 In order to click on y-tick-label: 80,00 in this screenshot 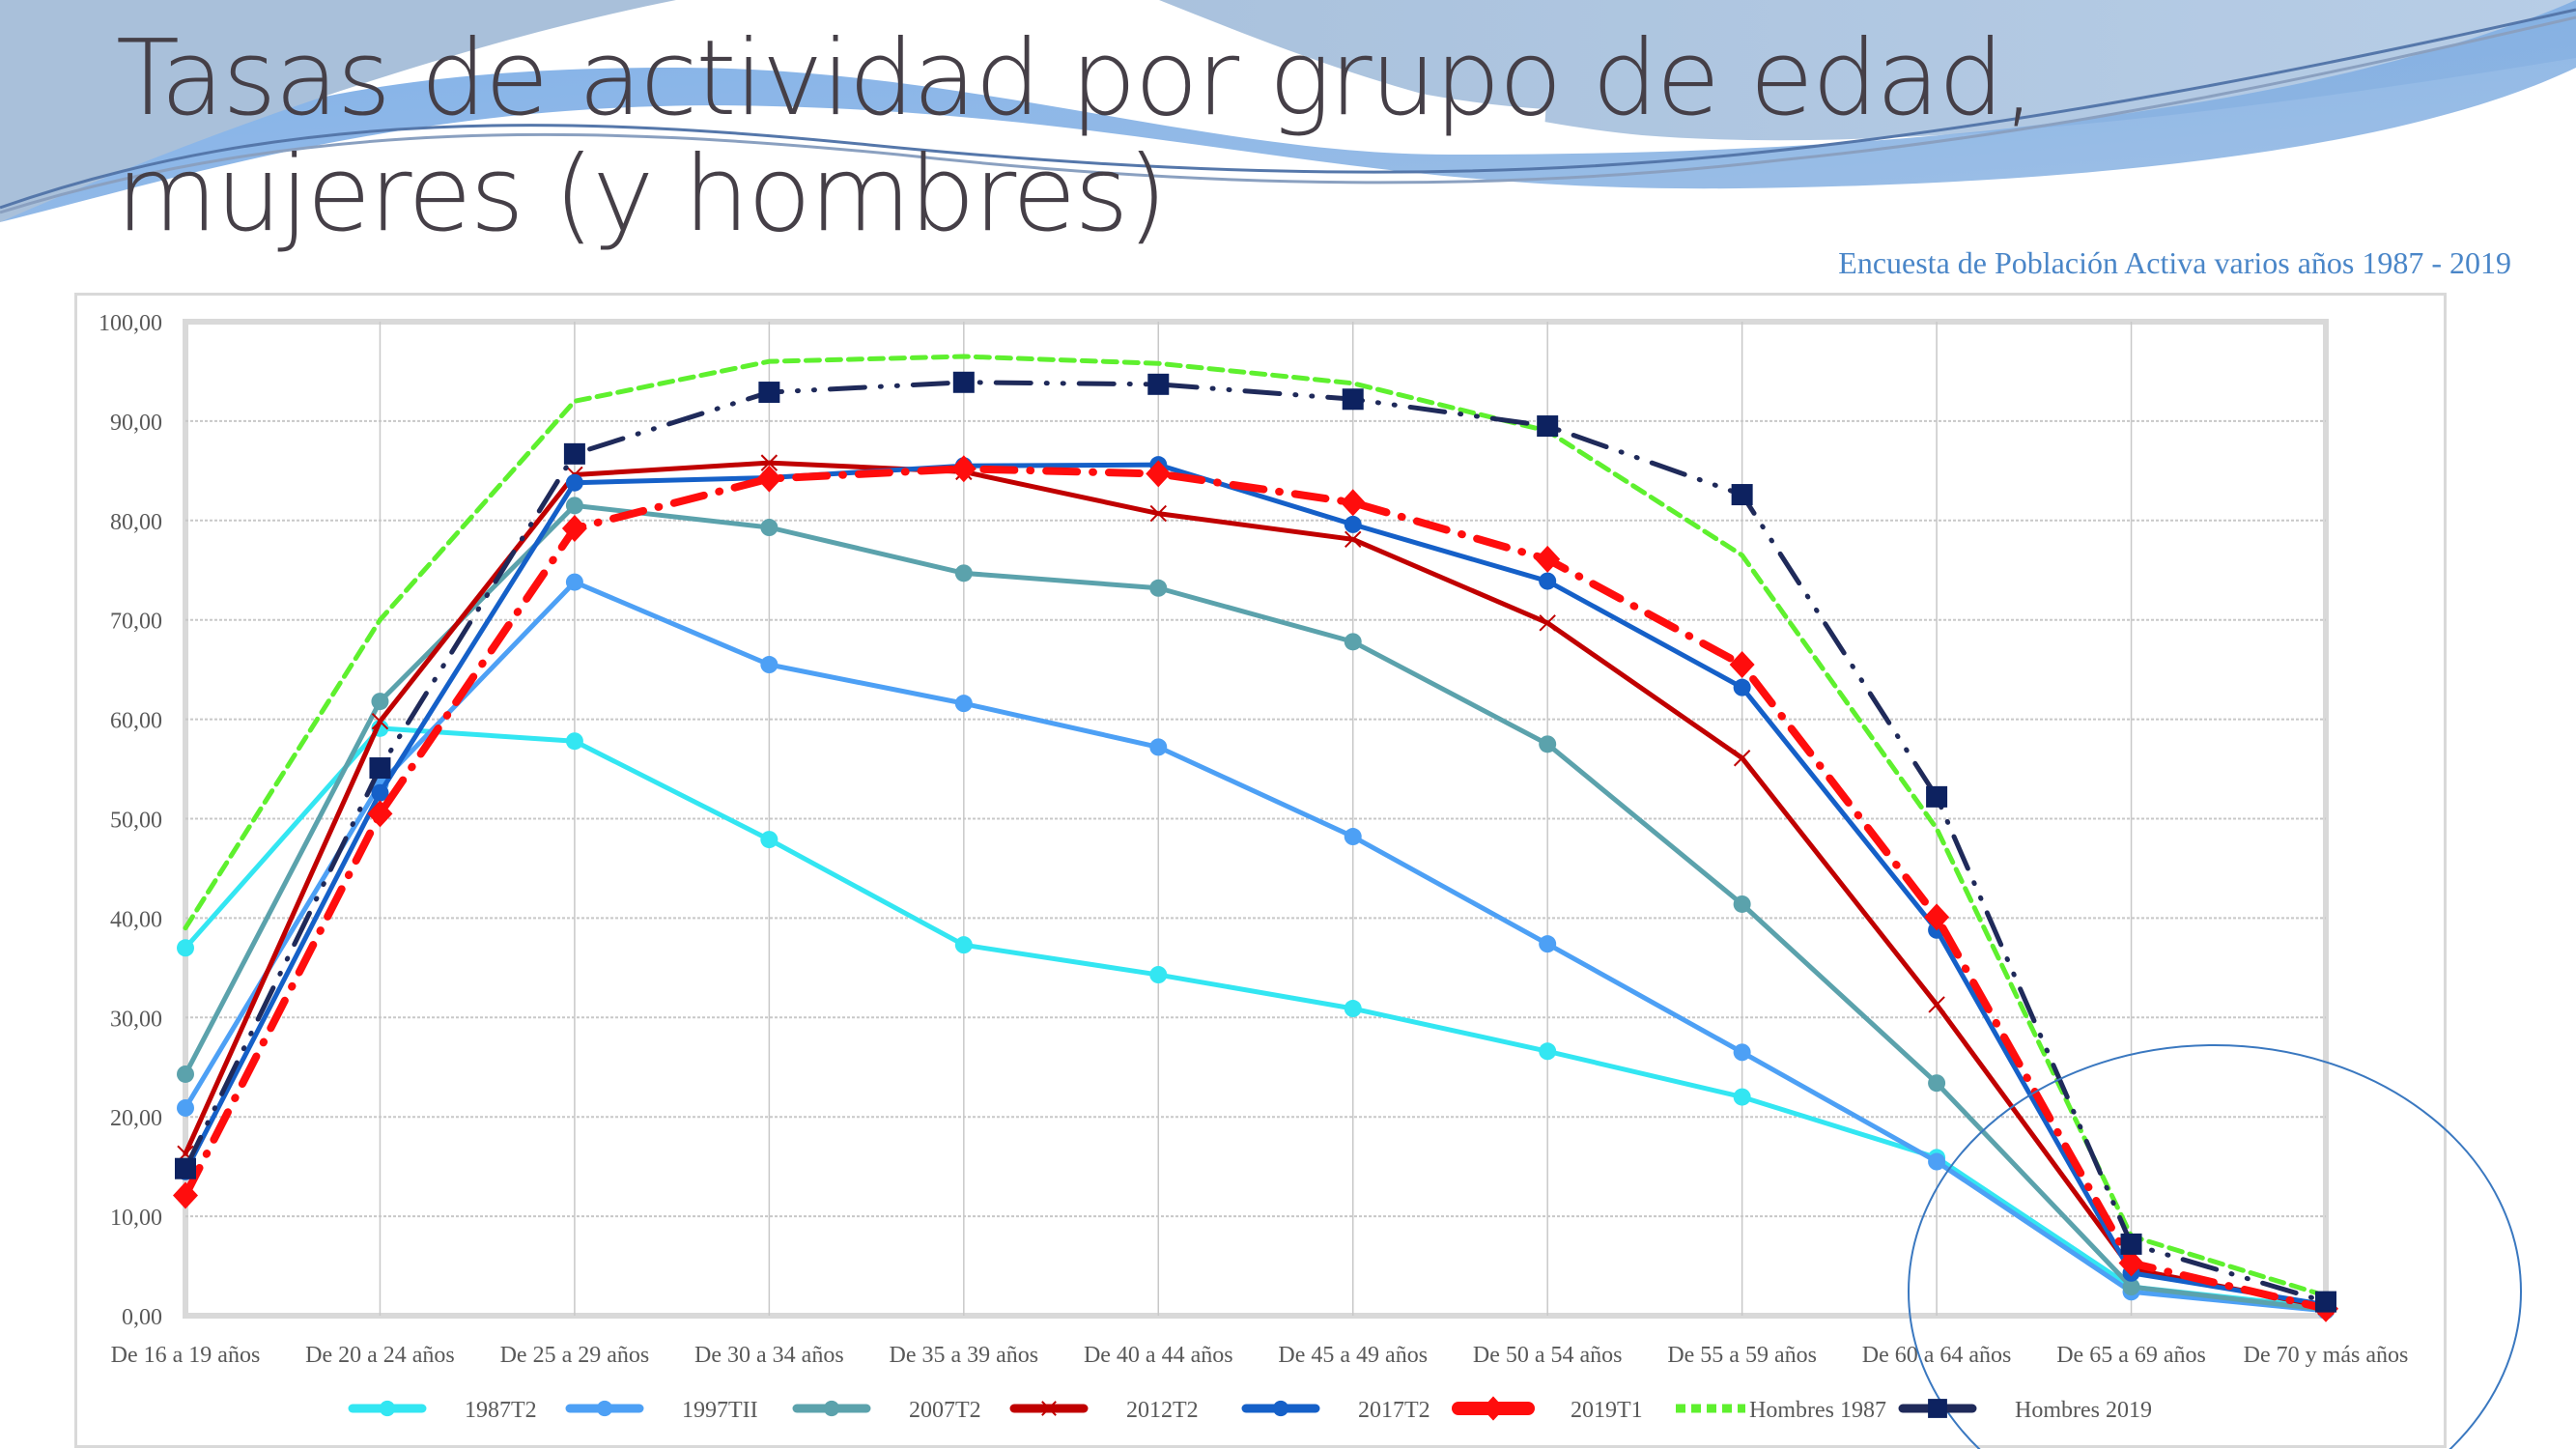, I will do `click(136, 522)`.